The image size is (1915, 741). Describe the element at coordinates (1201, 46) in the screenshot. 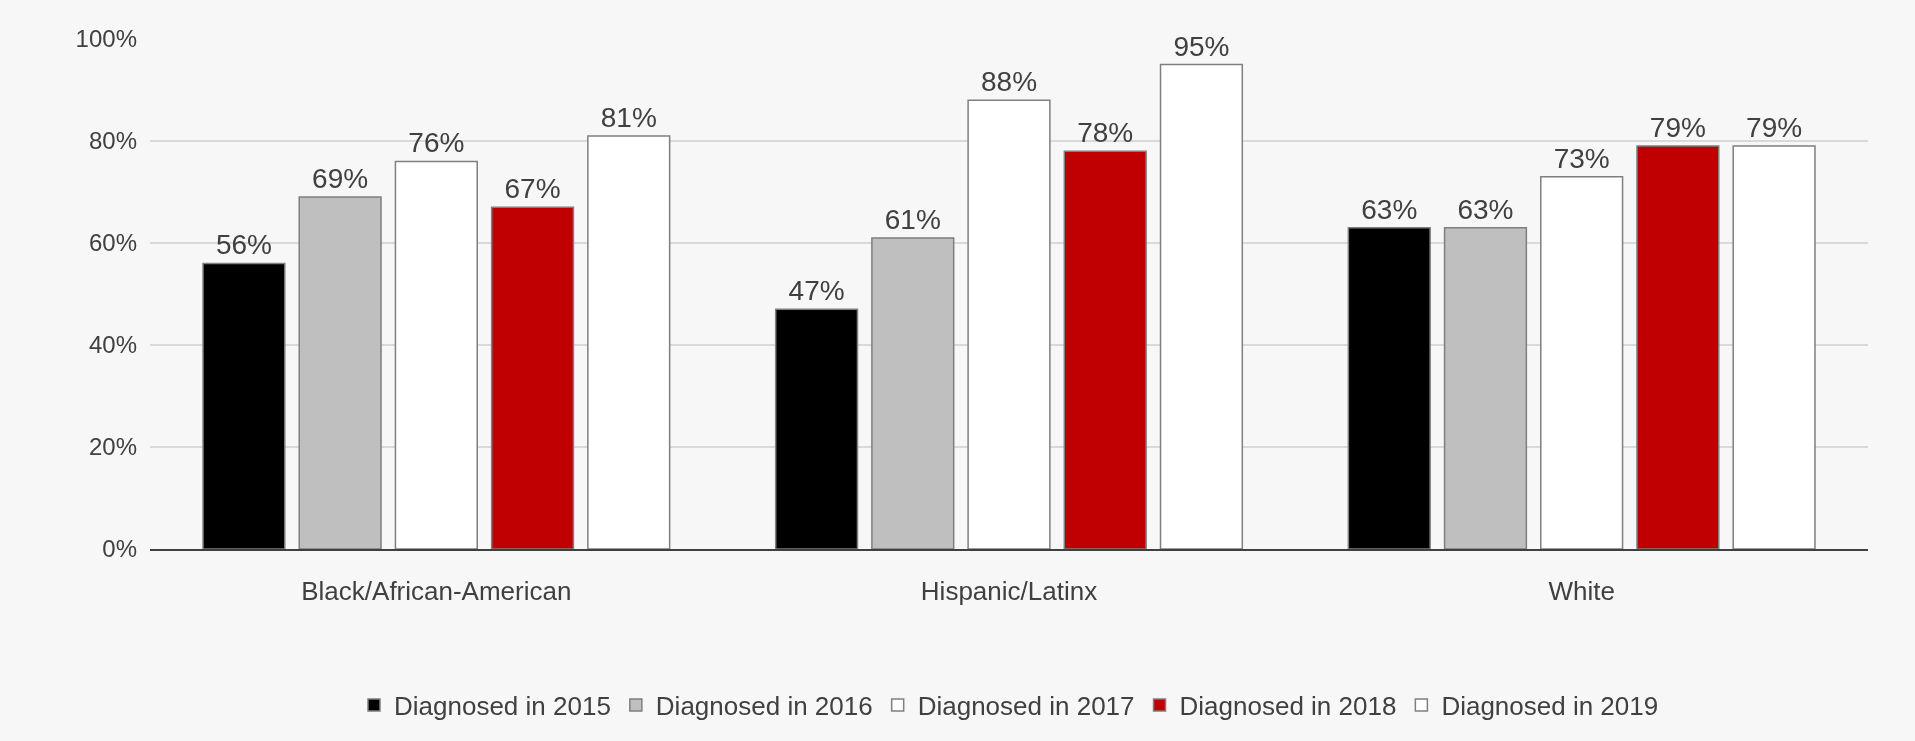

I see `data-label: 95%` at that location.